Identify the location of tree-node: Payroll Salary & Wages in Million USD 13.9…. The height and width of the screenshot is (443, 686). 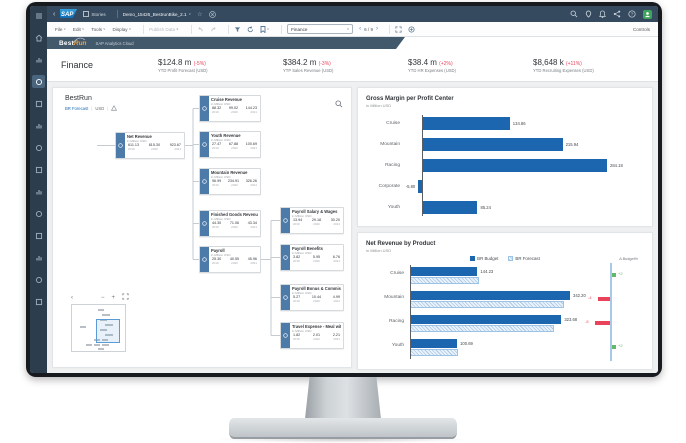
(312, 220).